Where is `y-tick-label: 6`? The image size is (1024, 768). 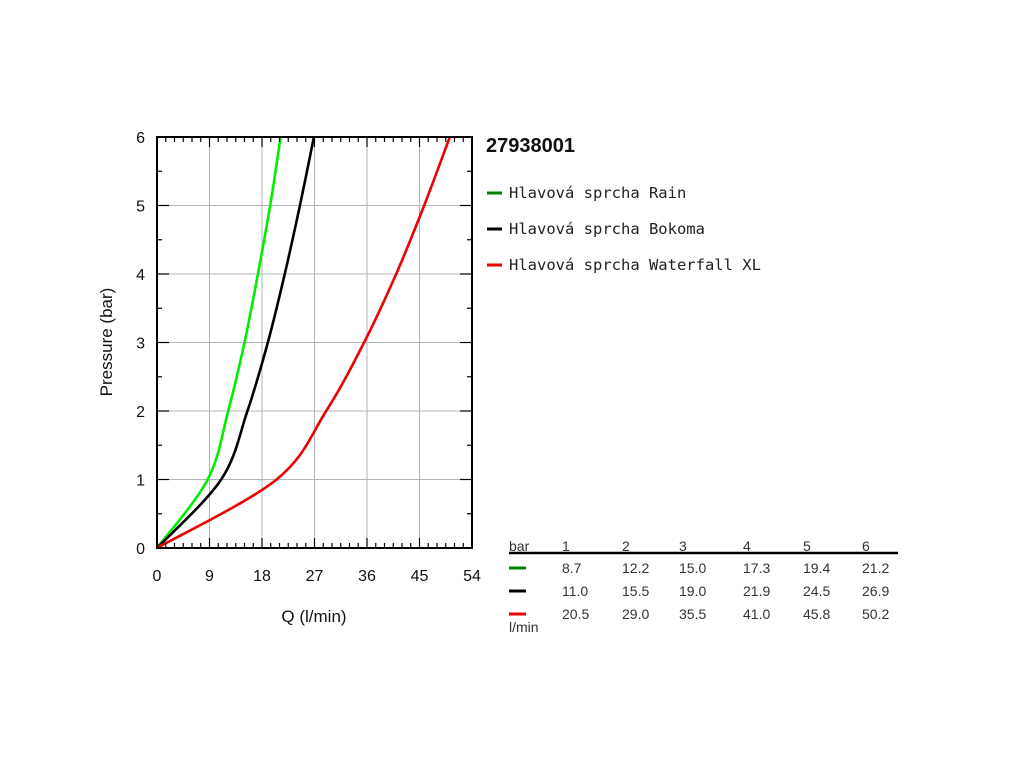 y-tick-label: 6 is located at coordinates (140, 138).